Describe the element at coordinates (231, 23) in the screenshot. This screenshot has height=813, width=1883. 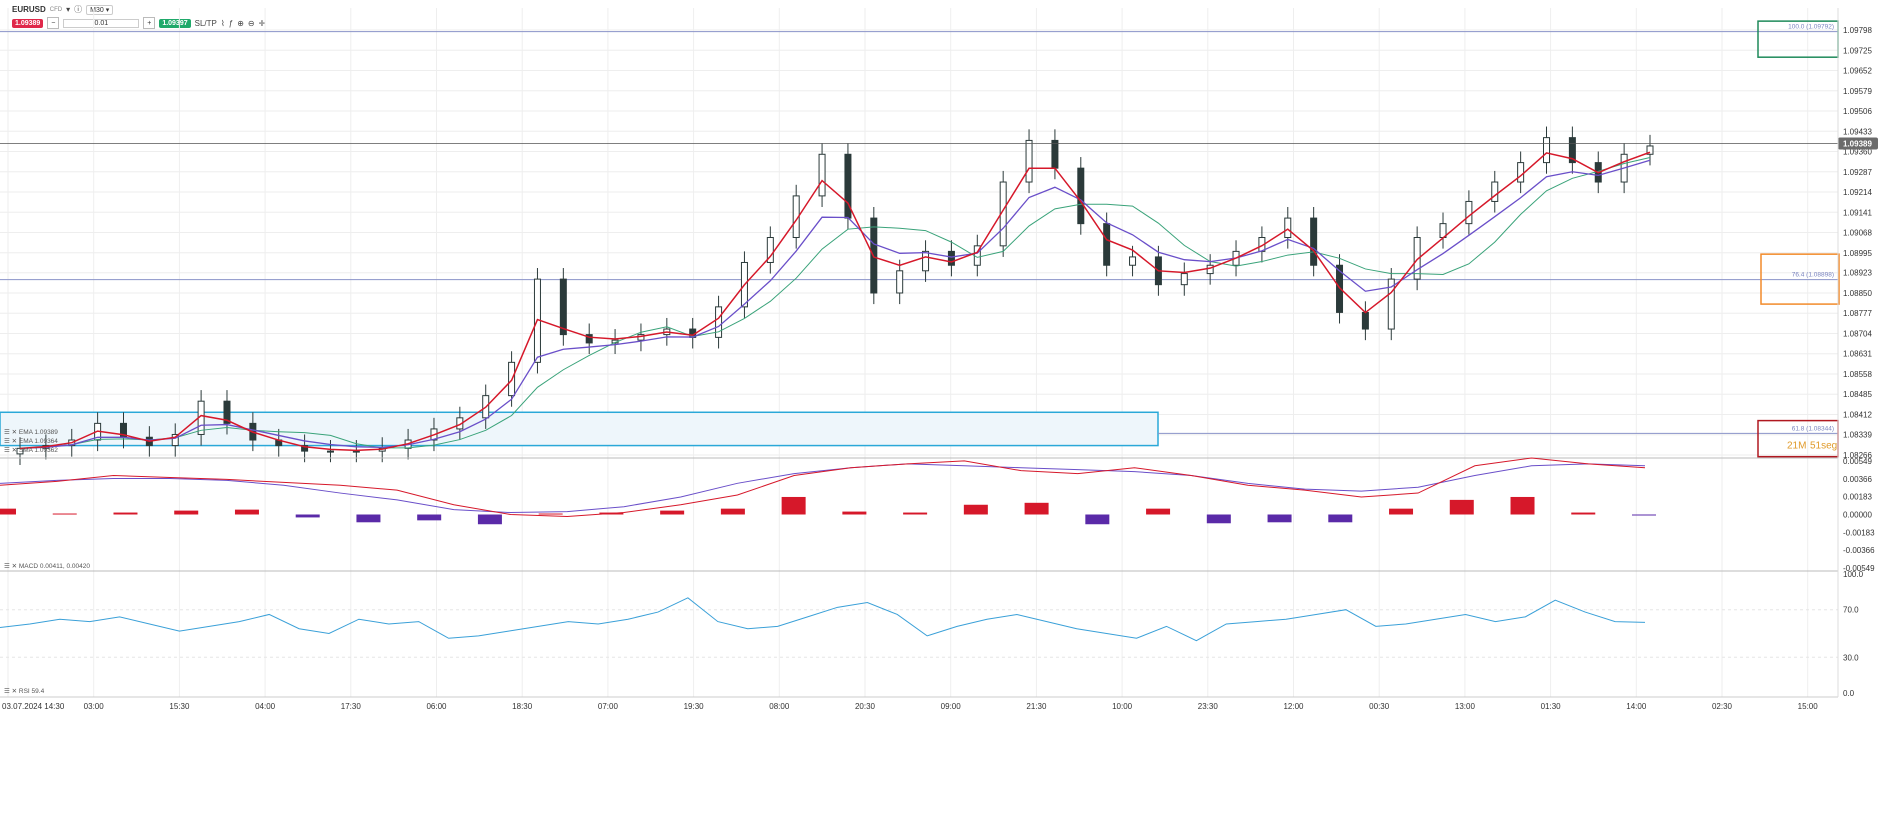
I see `indicators-icon: ƒ` at that location.